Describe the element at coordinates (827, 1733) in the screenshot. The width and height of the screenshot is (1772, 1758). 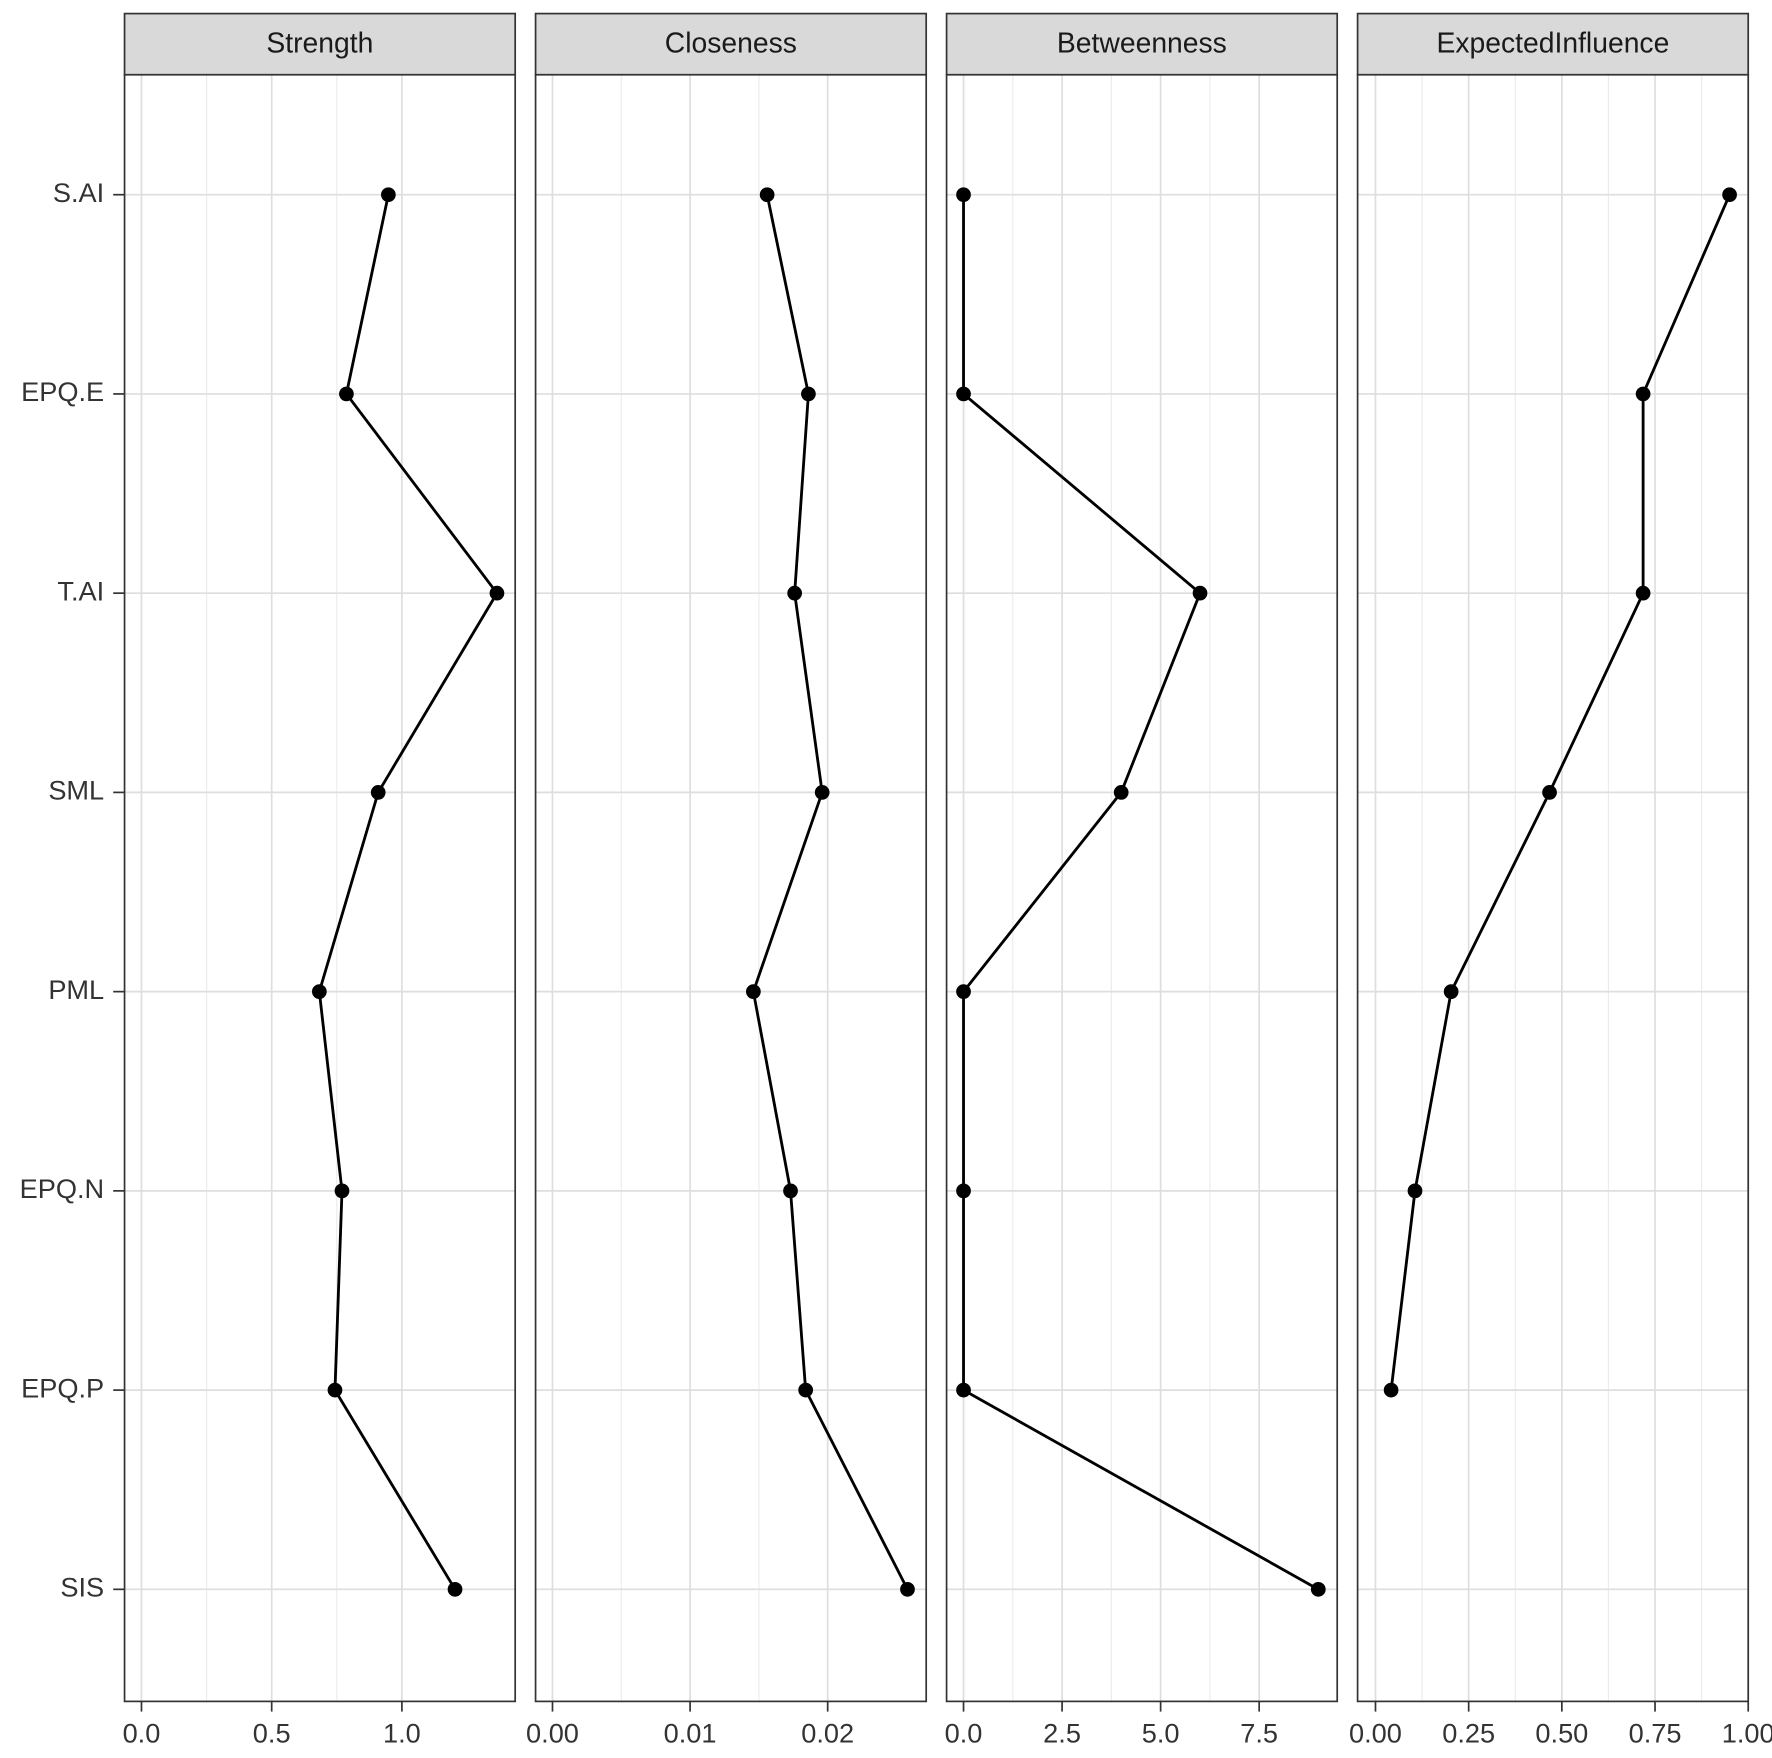
I see `x-tick-label: 0.02` at that location.